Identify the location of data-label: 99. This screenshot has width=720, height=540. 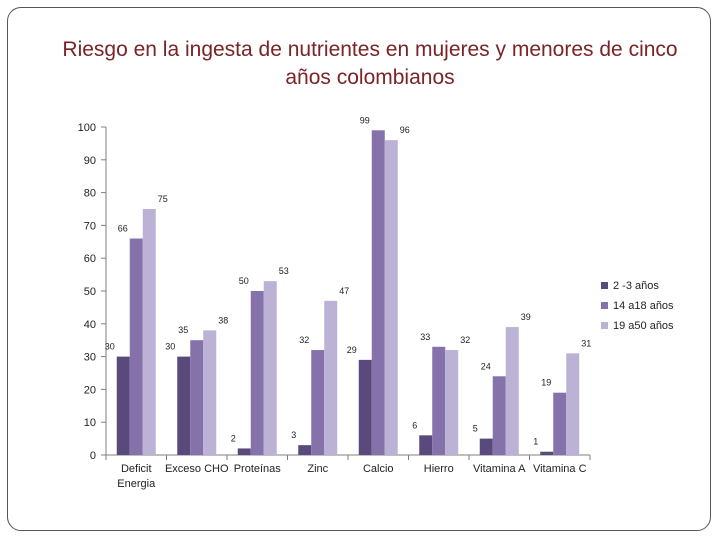
(365, 120).